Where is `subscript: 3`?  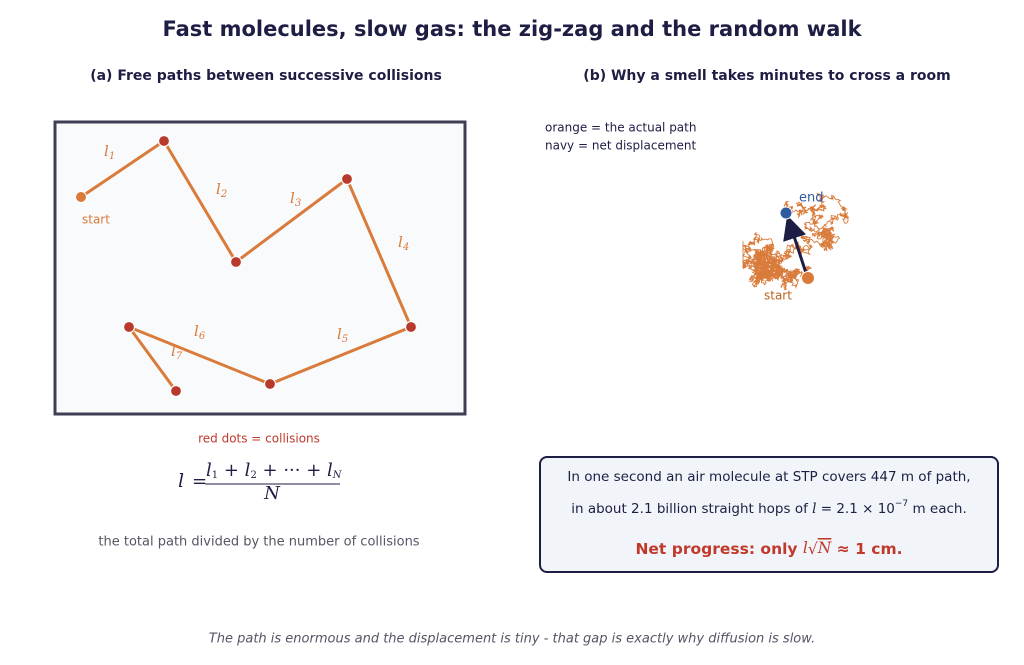
subscript: 3 is located at coordinates (298, 203).